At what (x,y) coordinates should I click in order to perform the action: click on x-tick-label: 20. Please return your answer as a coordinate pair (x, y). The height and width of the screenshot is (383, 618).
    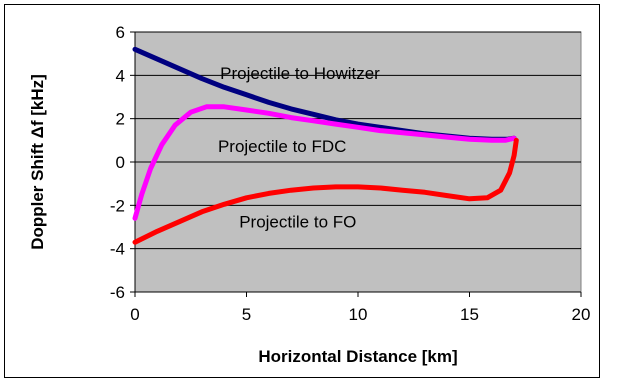
    Looking at the image, I should click on (581, 314).